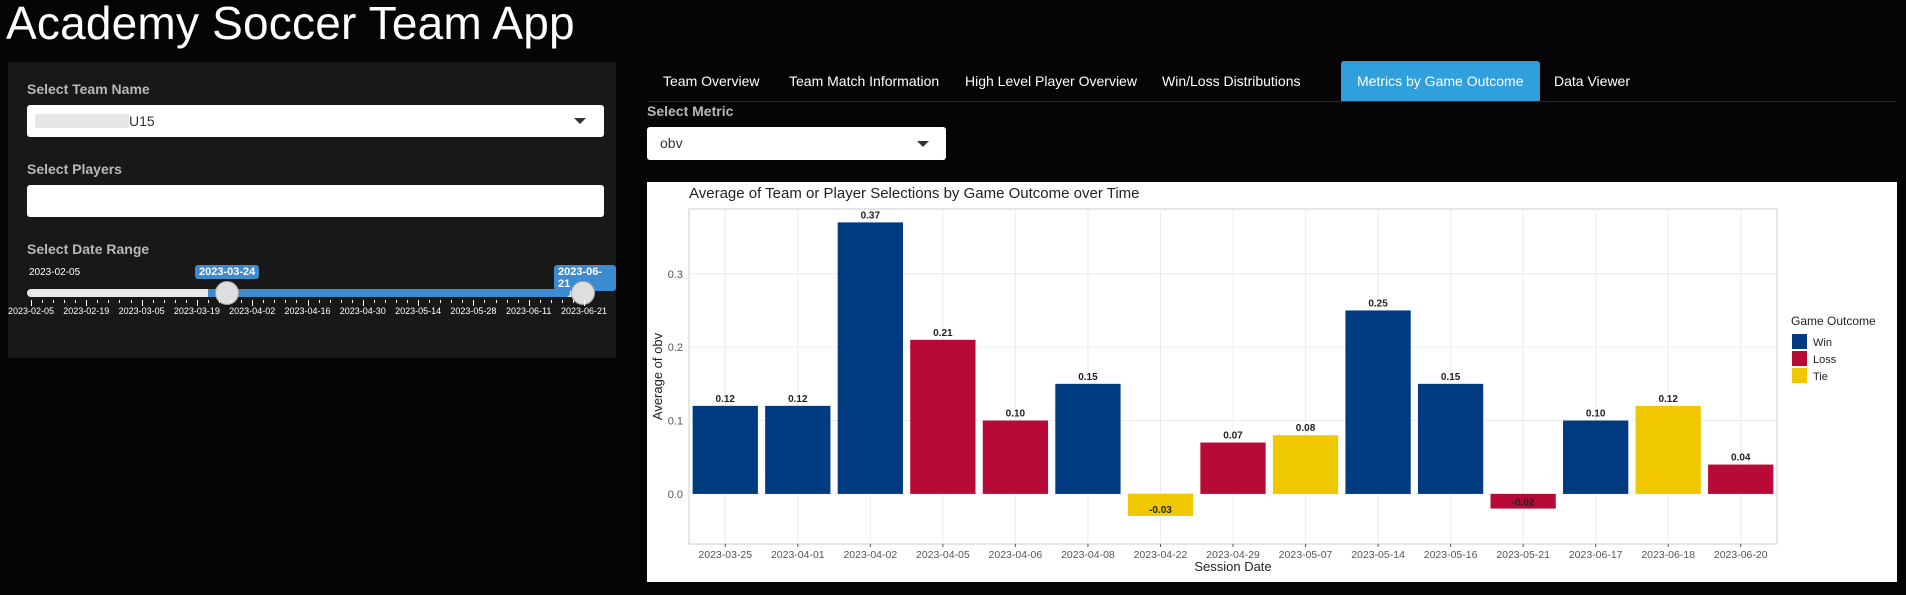  Describe the element at coordinates (1592, 81) in the screenshot. I see `tab-data-viewer: Data Viewer` at that location.